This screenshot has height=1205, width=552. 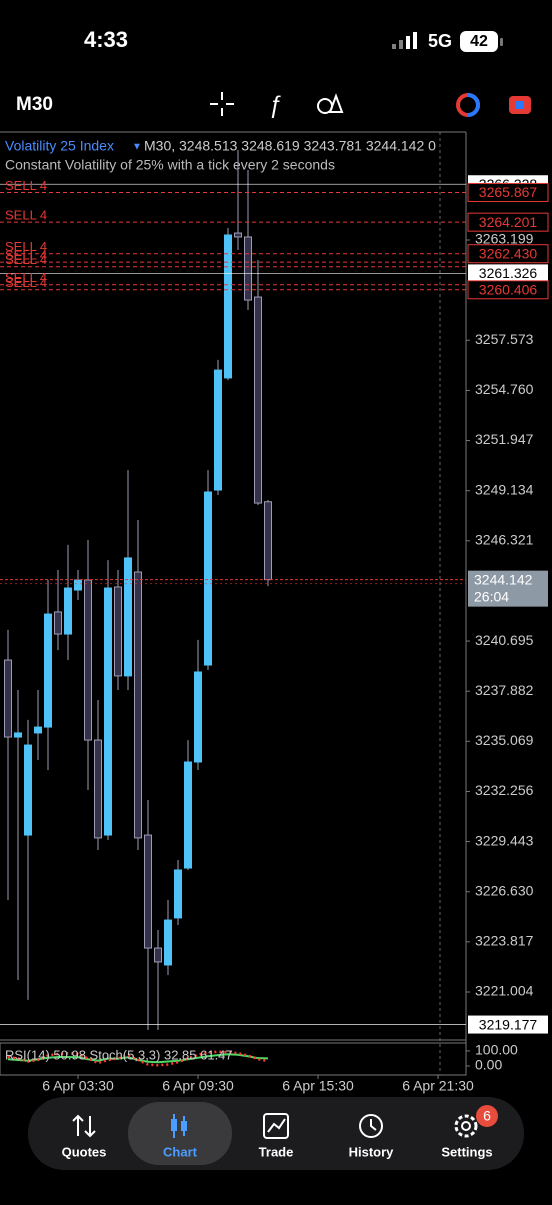 I want to click on last-price-label: 3244.142, so click(x=503, y=579).